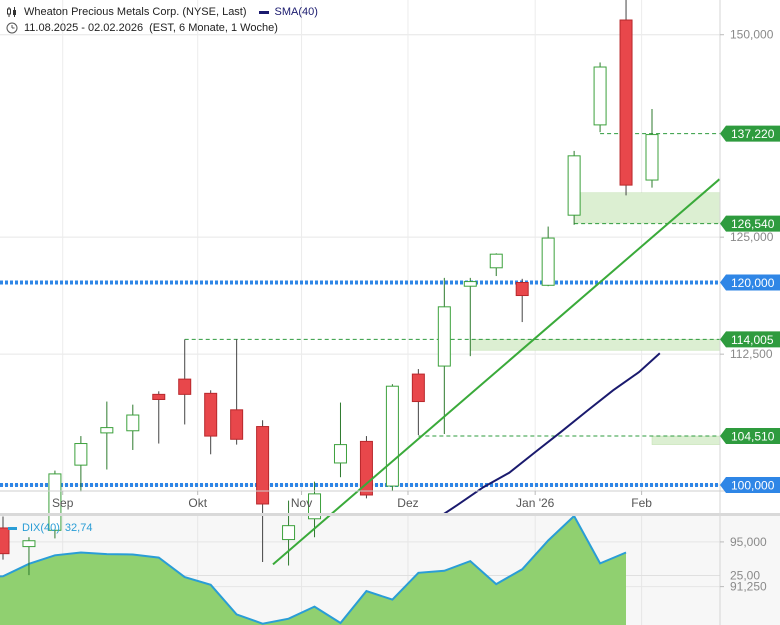 The height and width of the screenshot is (625, 780). Describe the element at coordinates (296, 12) in the screenshot. I see `sma-legend-label: SMA(40)` at that location.